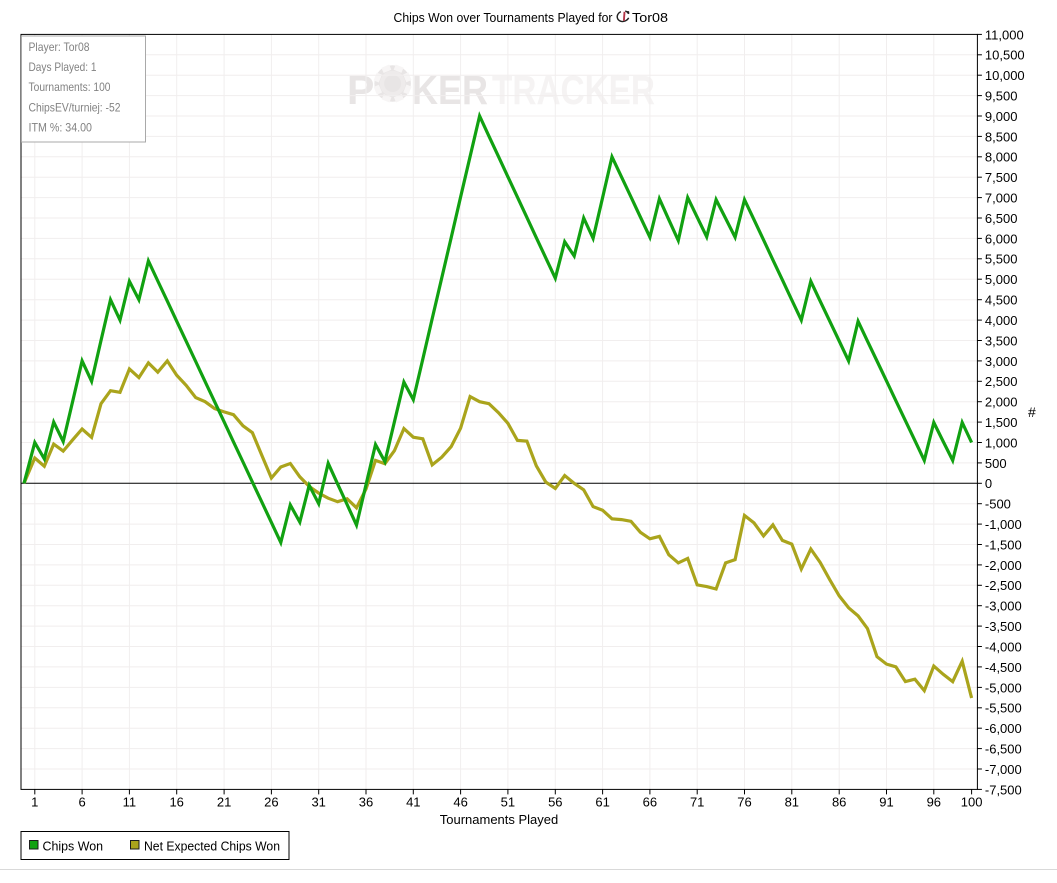  Describe the element at coordinates (1001, 259) in the screenshot. I see `svg-text: 5,500` at that location.